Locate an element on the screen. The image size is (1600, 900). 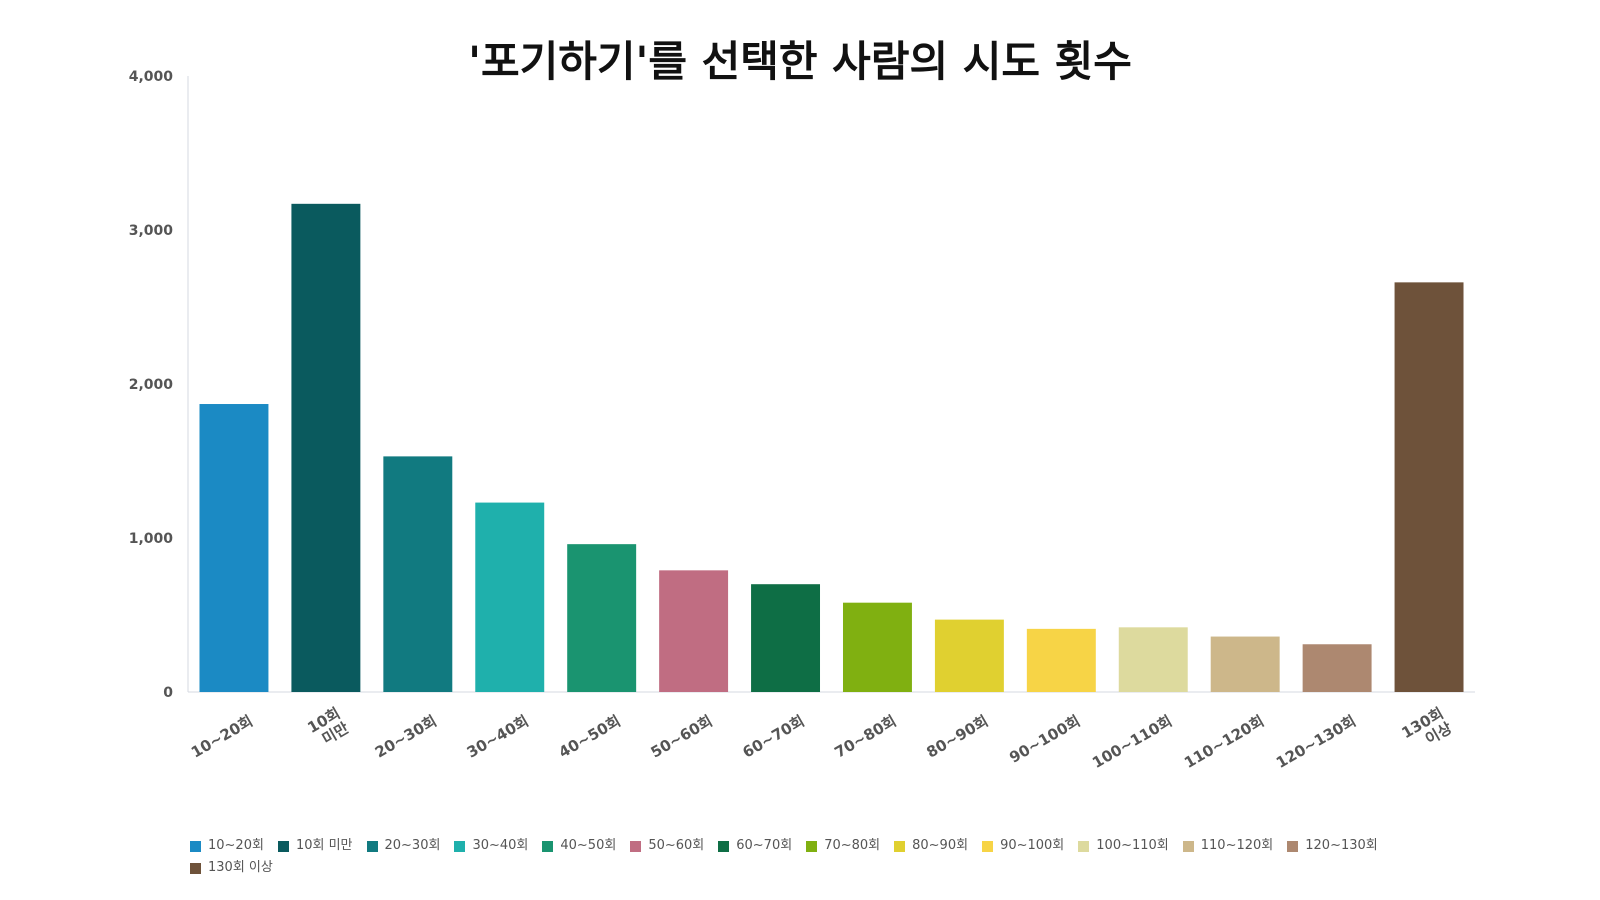
x-tick-label: 10회미만 is located at coordinates (328, 728).